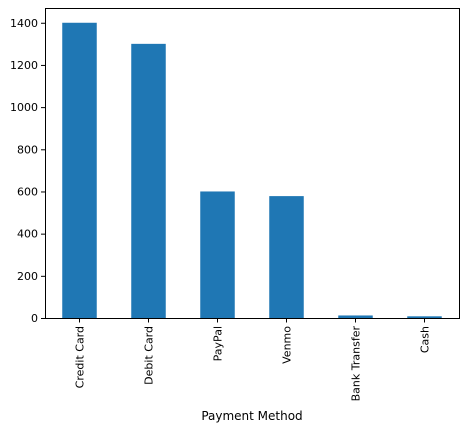 The height and width of the screenshot is (431, 467). I want to click on x-tick-label: Credit Card, so click(80, 357).